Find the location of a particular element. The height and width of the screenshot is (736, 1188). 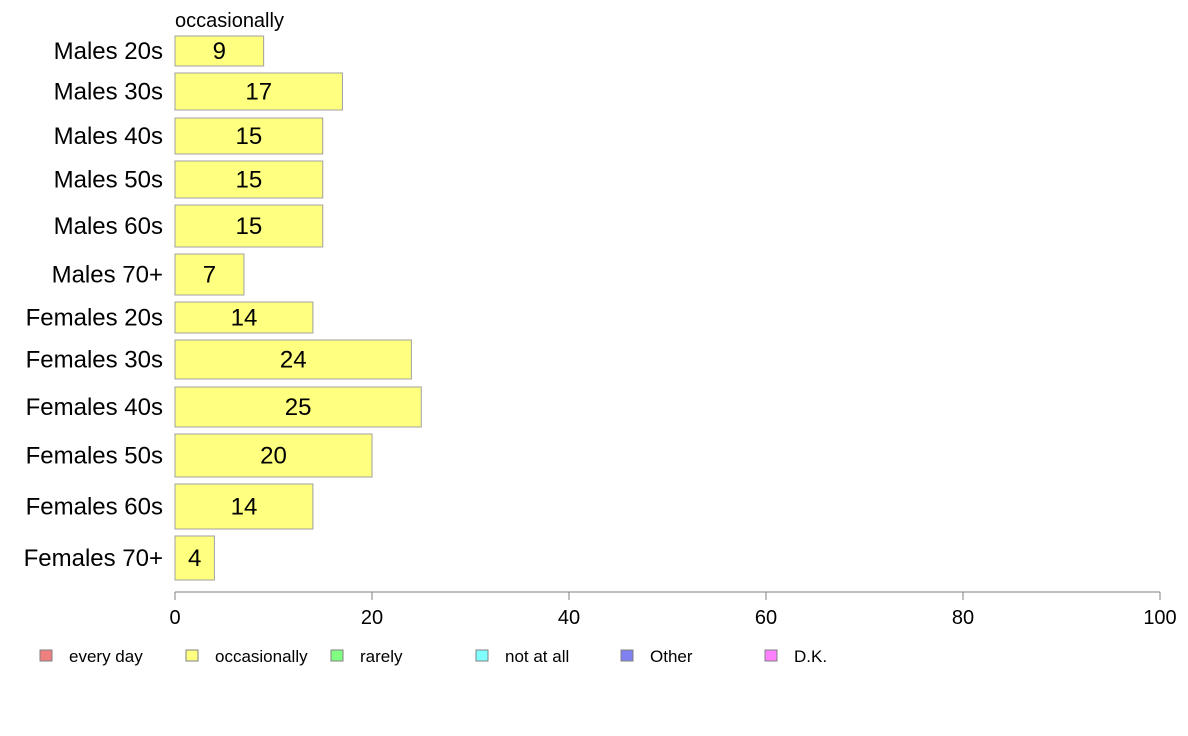

legend-label: Other is located at coordinates (671, 656).